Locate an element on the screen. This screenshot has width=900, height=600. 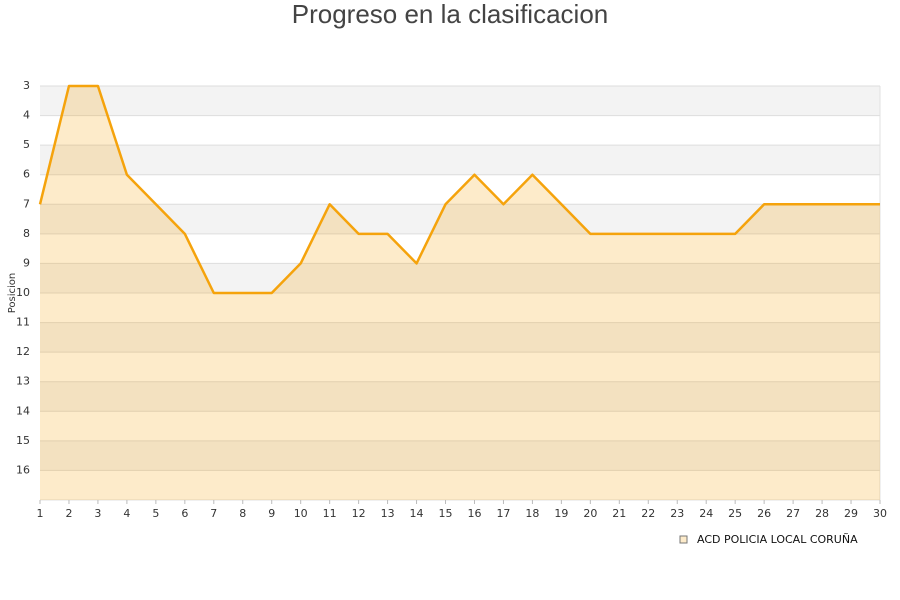
x-tick-label: 14 is located at coordinates (417, 513).